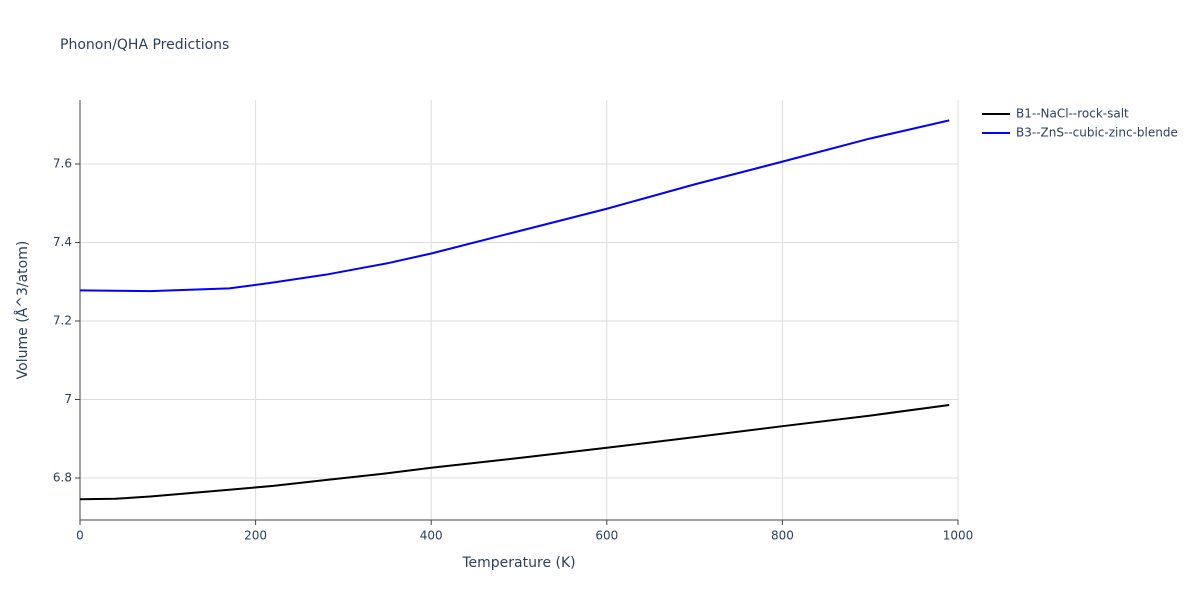  I want to click on x-axis-title: Temperature (K), so click(518, 563).